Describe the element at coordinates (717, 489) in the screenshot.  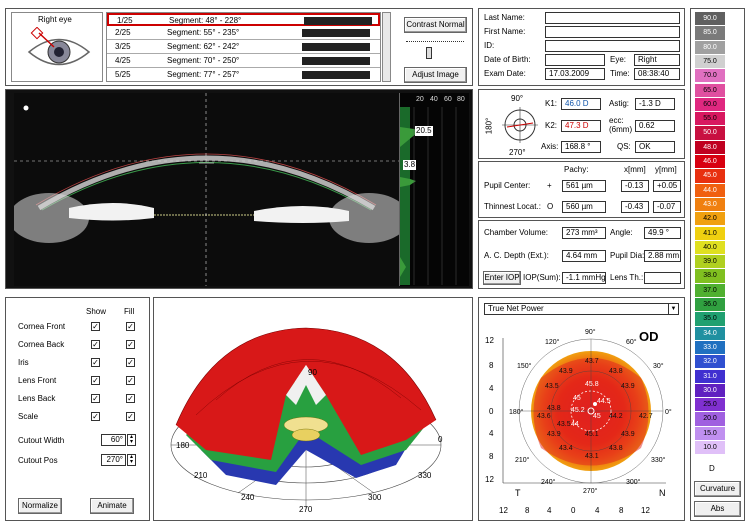
I see `curvature-button: Curvature` at that location.